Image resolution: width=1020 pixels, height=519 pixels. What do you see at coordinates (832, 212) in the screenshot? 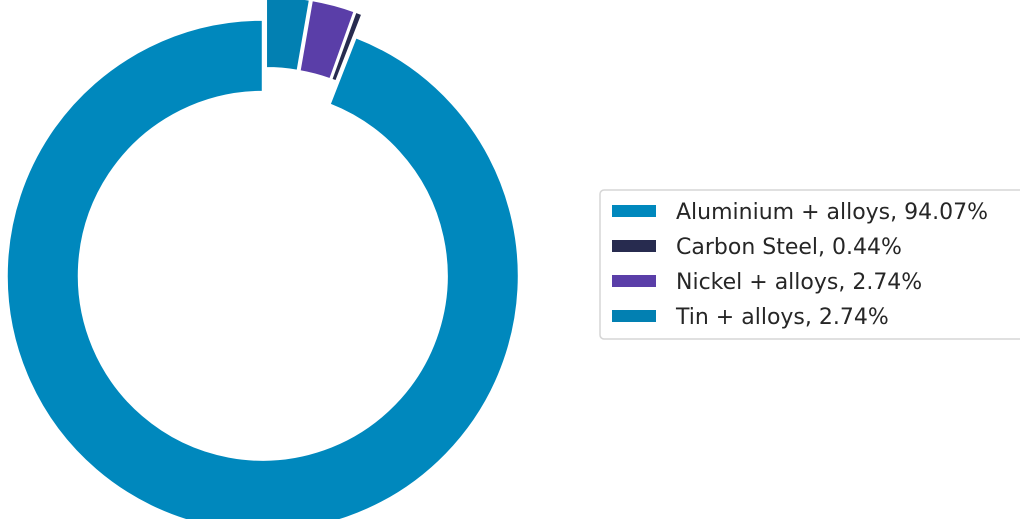
I see `legend-label: Aluminium + alloys, 94.07%` at bounding box center [832, 212].